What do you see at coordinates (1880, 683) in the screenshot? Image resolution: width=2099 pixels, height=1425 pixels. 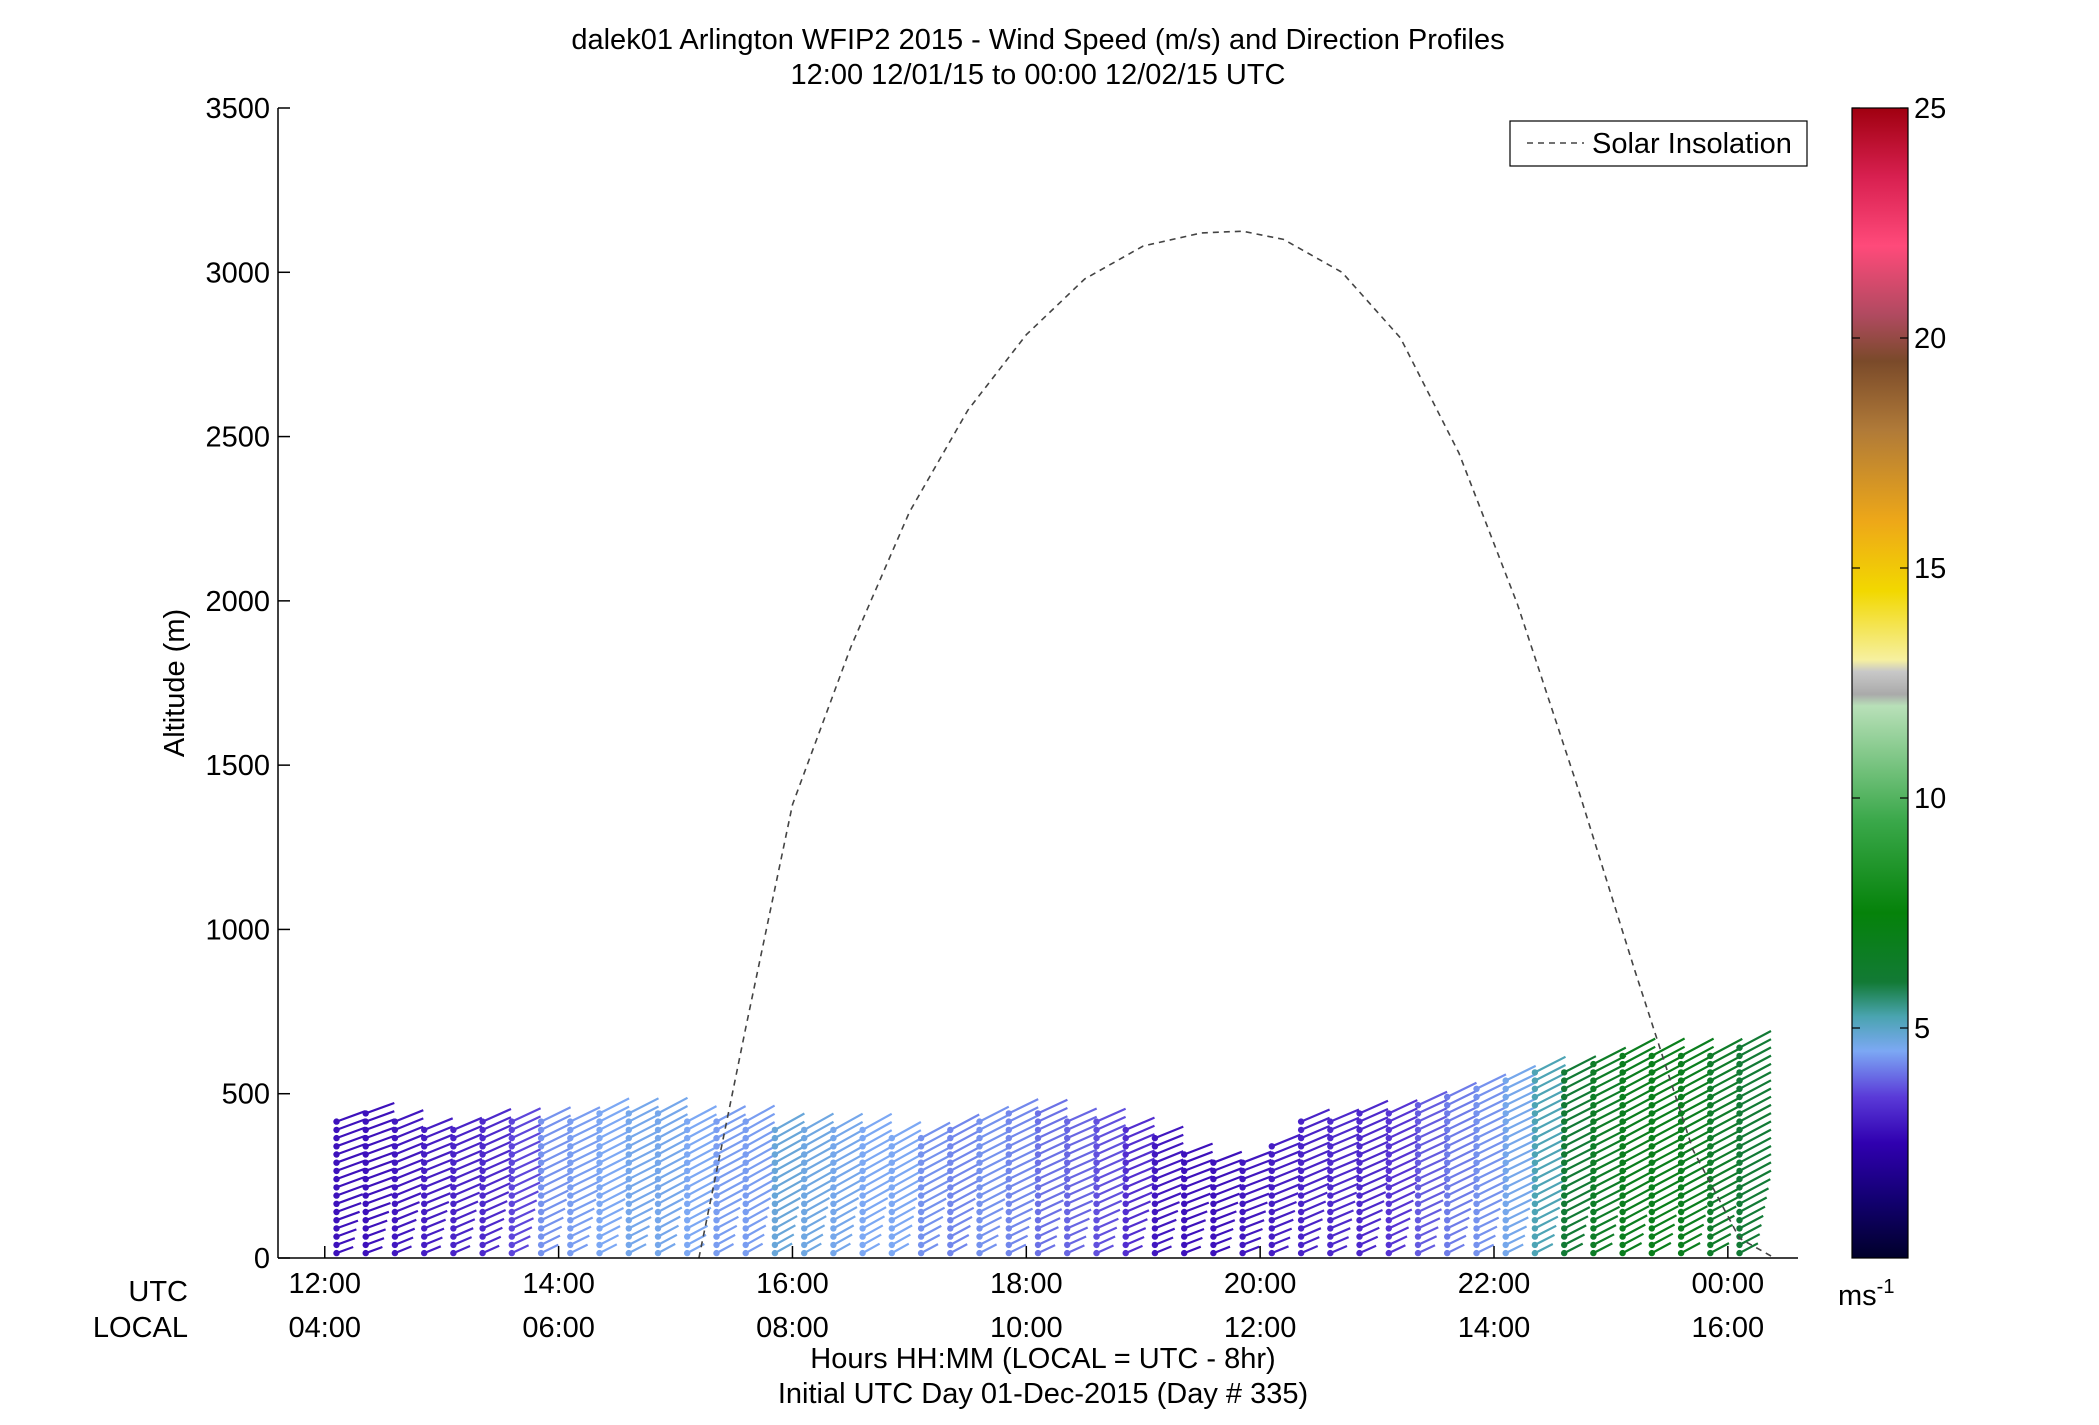 I see `colorbar-gradient` at bounding box center [1880, 683].